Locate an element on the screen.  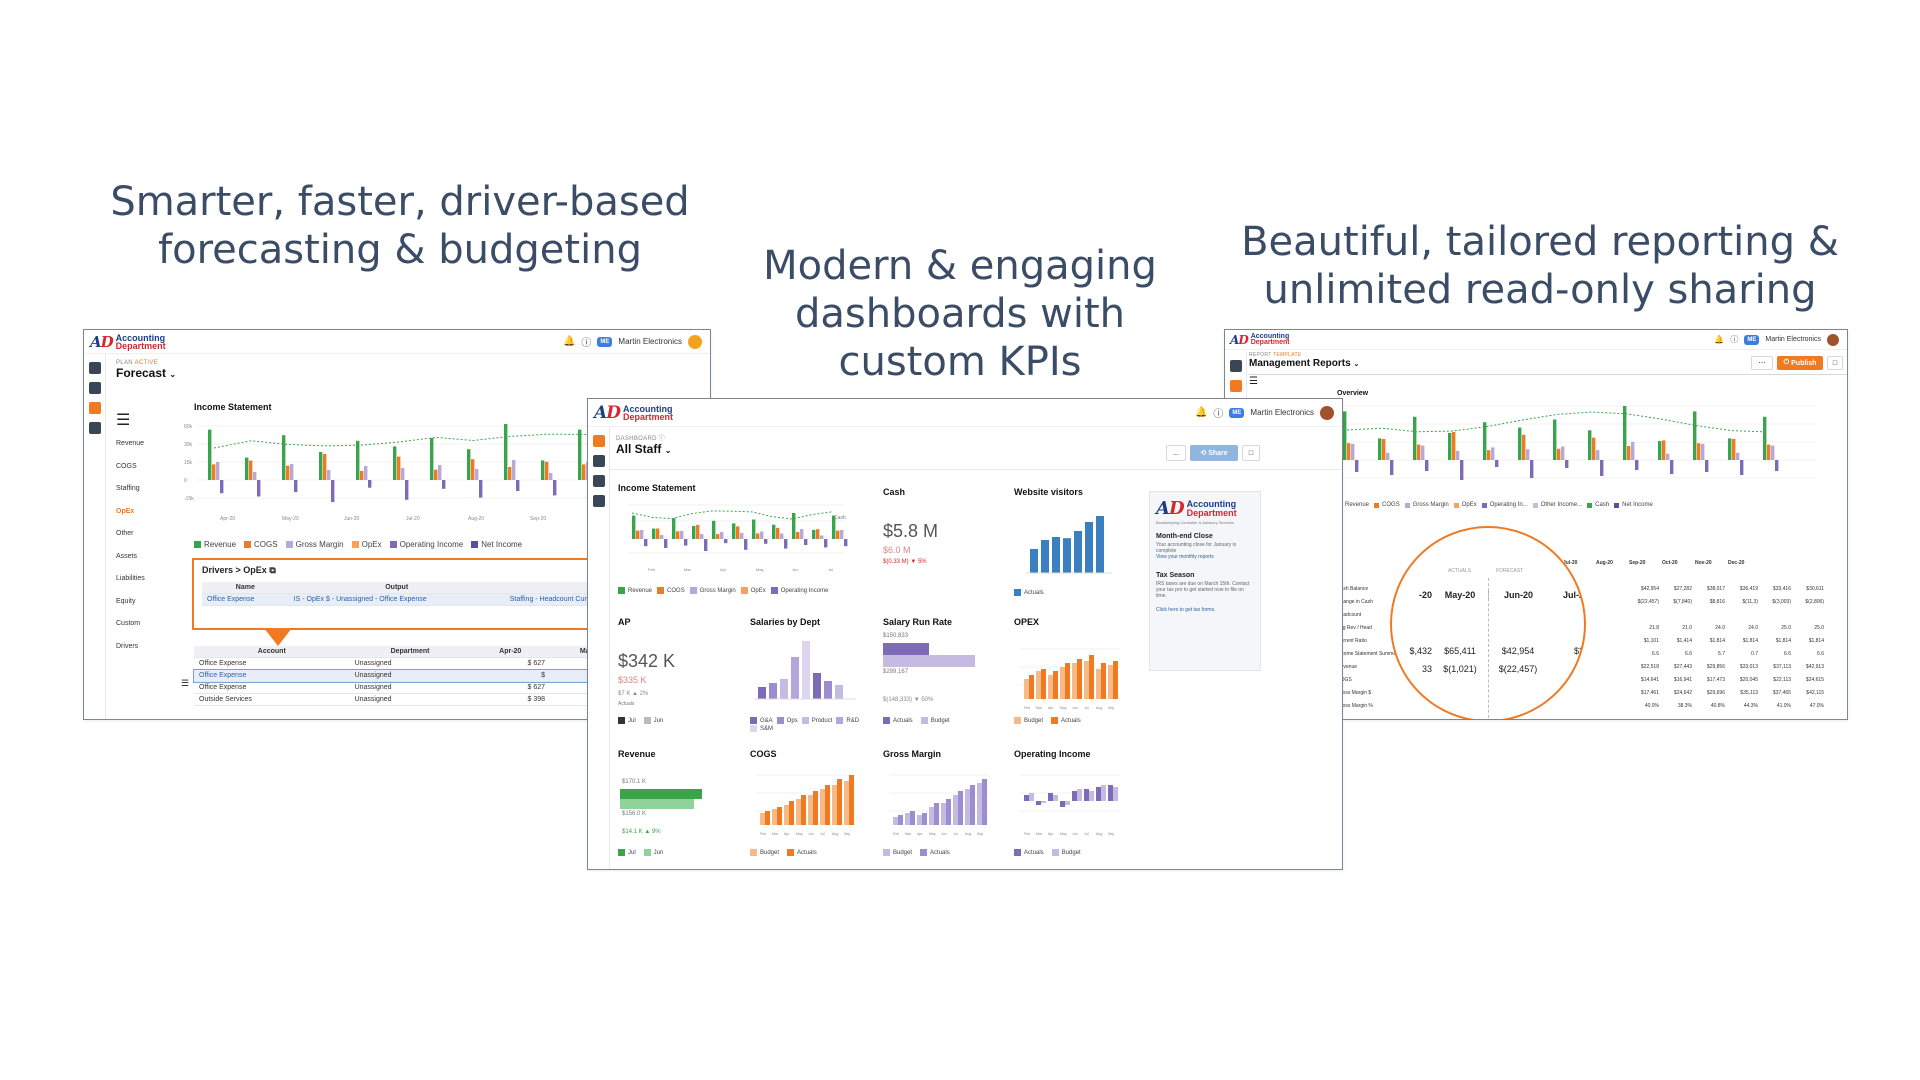
menu-item-other: Other is located at coordinates (125, 533).